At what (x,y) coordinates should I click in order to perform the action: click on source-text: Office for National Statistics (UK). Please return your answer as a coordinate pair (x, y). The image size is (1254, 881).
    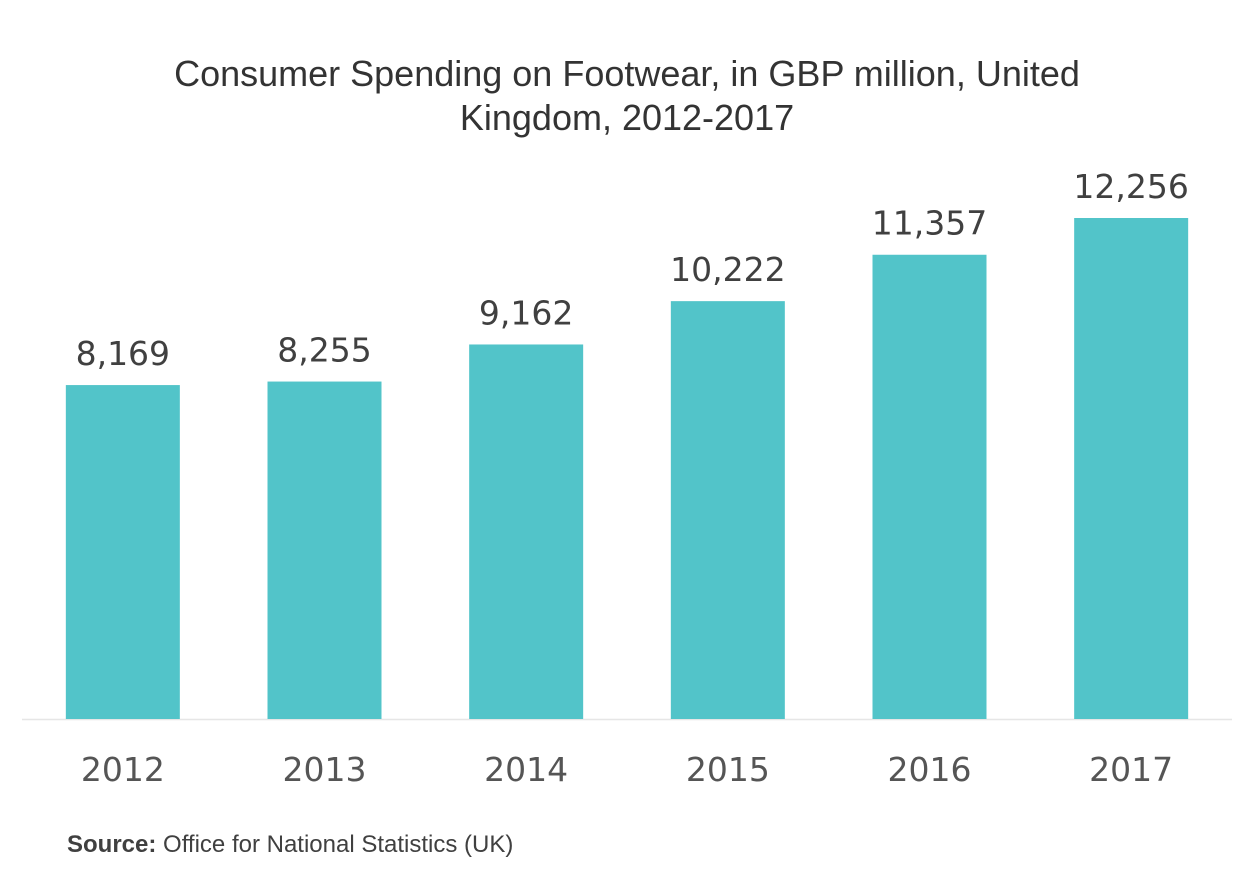
    Looking at the image, I should click on (338, 844).